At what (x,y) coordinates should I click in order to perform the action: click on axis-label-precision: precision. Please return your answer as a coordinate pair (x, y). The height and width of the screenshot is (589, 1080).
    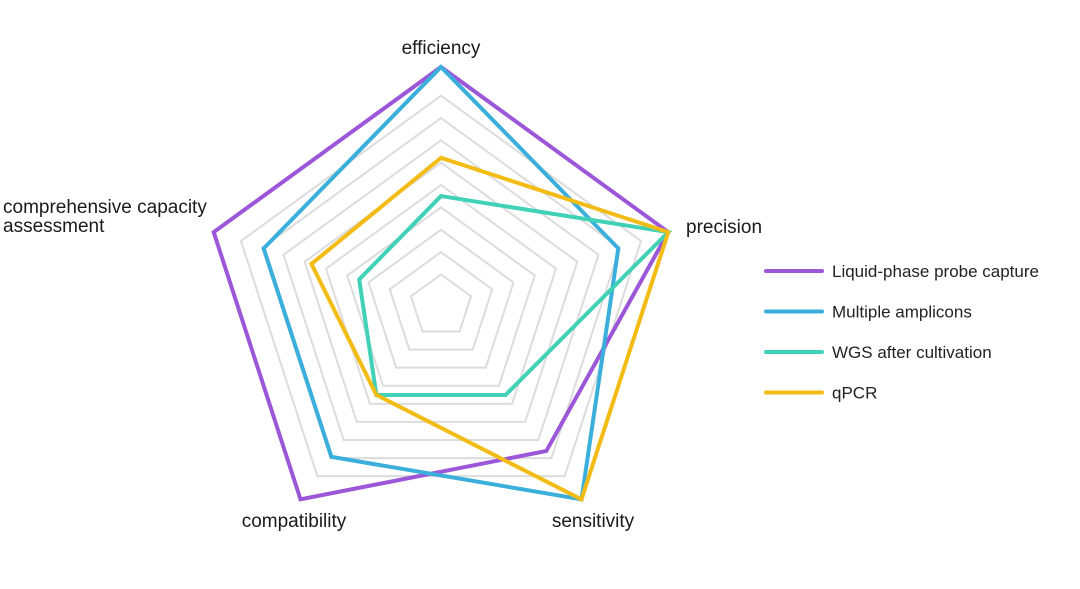
    Looking at the image, I should click on (724, 227).